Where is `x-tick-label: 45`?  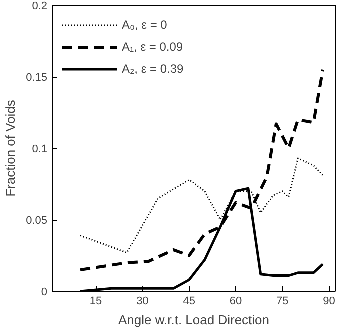 x-tick-label: 45 is located at coordinates (189, 302).